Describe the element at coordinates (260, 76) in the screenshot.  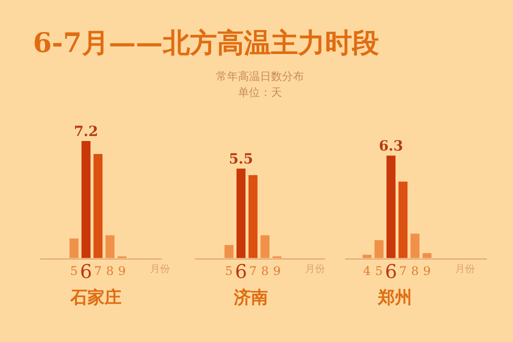
I see `text: 常年高温日数分布` at that location.